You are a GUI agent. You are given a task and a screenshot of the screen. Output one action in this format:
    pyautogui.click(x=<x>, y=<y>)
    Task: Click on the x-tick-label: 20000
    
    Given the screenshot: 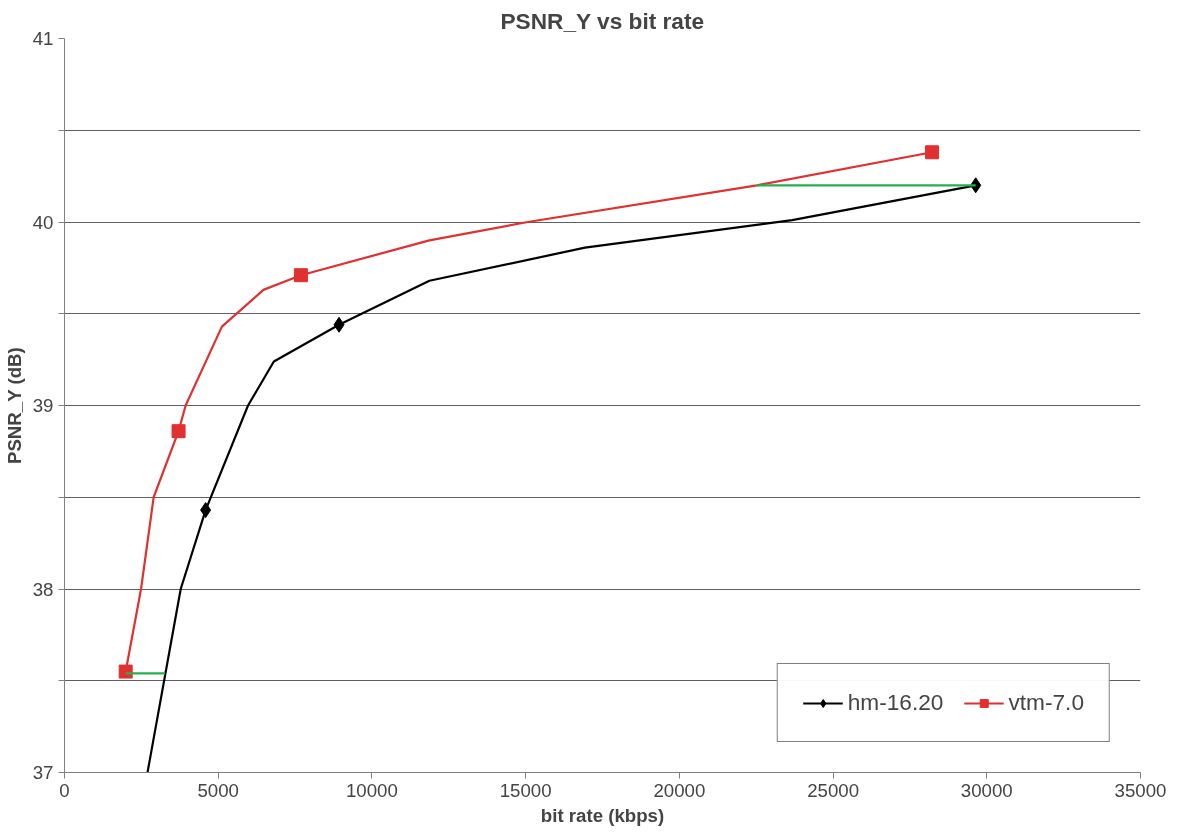 What is the action you would take?
    pyautogui.click(x=679, y=790)
    